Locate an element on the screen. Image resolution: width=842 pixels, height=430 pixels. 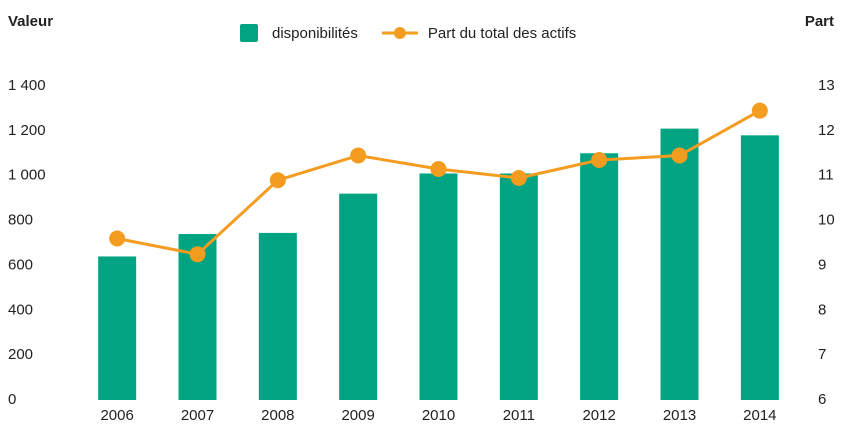
y2-tick-label: 7 is located at coordinates (822, 354).